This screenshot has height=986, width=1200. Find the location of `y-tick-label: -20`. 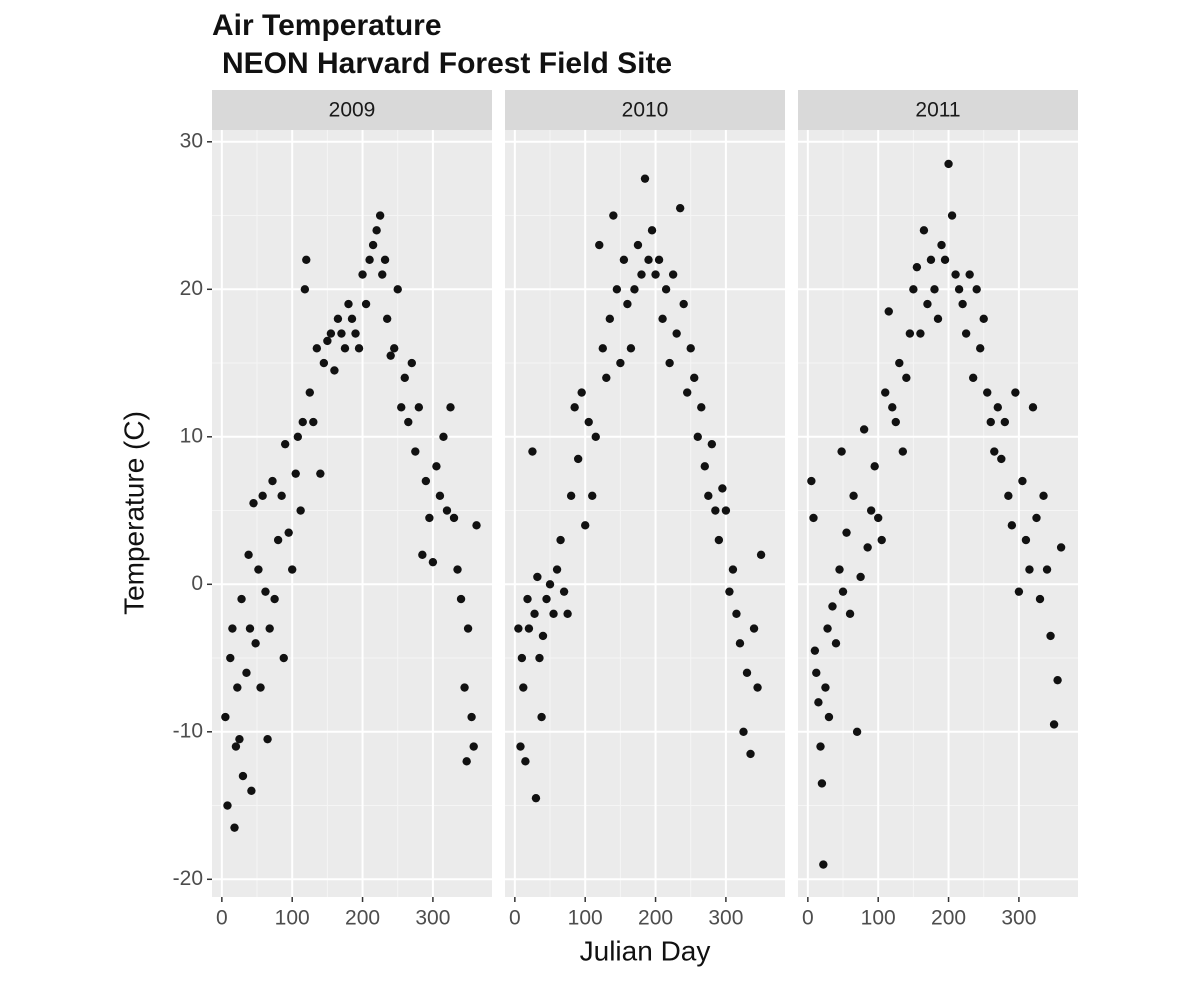

y-tick-label: -20 is located at coordinates (188, 878).